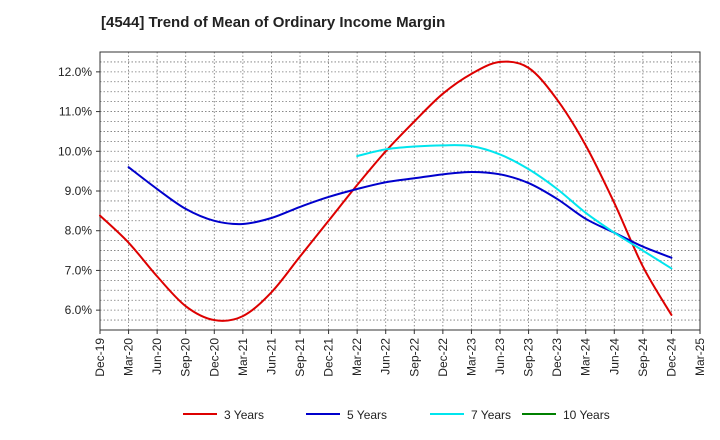 The height and width of the screenshot is (440, 720). Describe the element at coordinates (586, 415) in the screenshot. I see `legend-label: 10 Years` at that location.